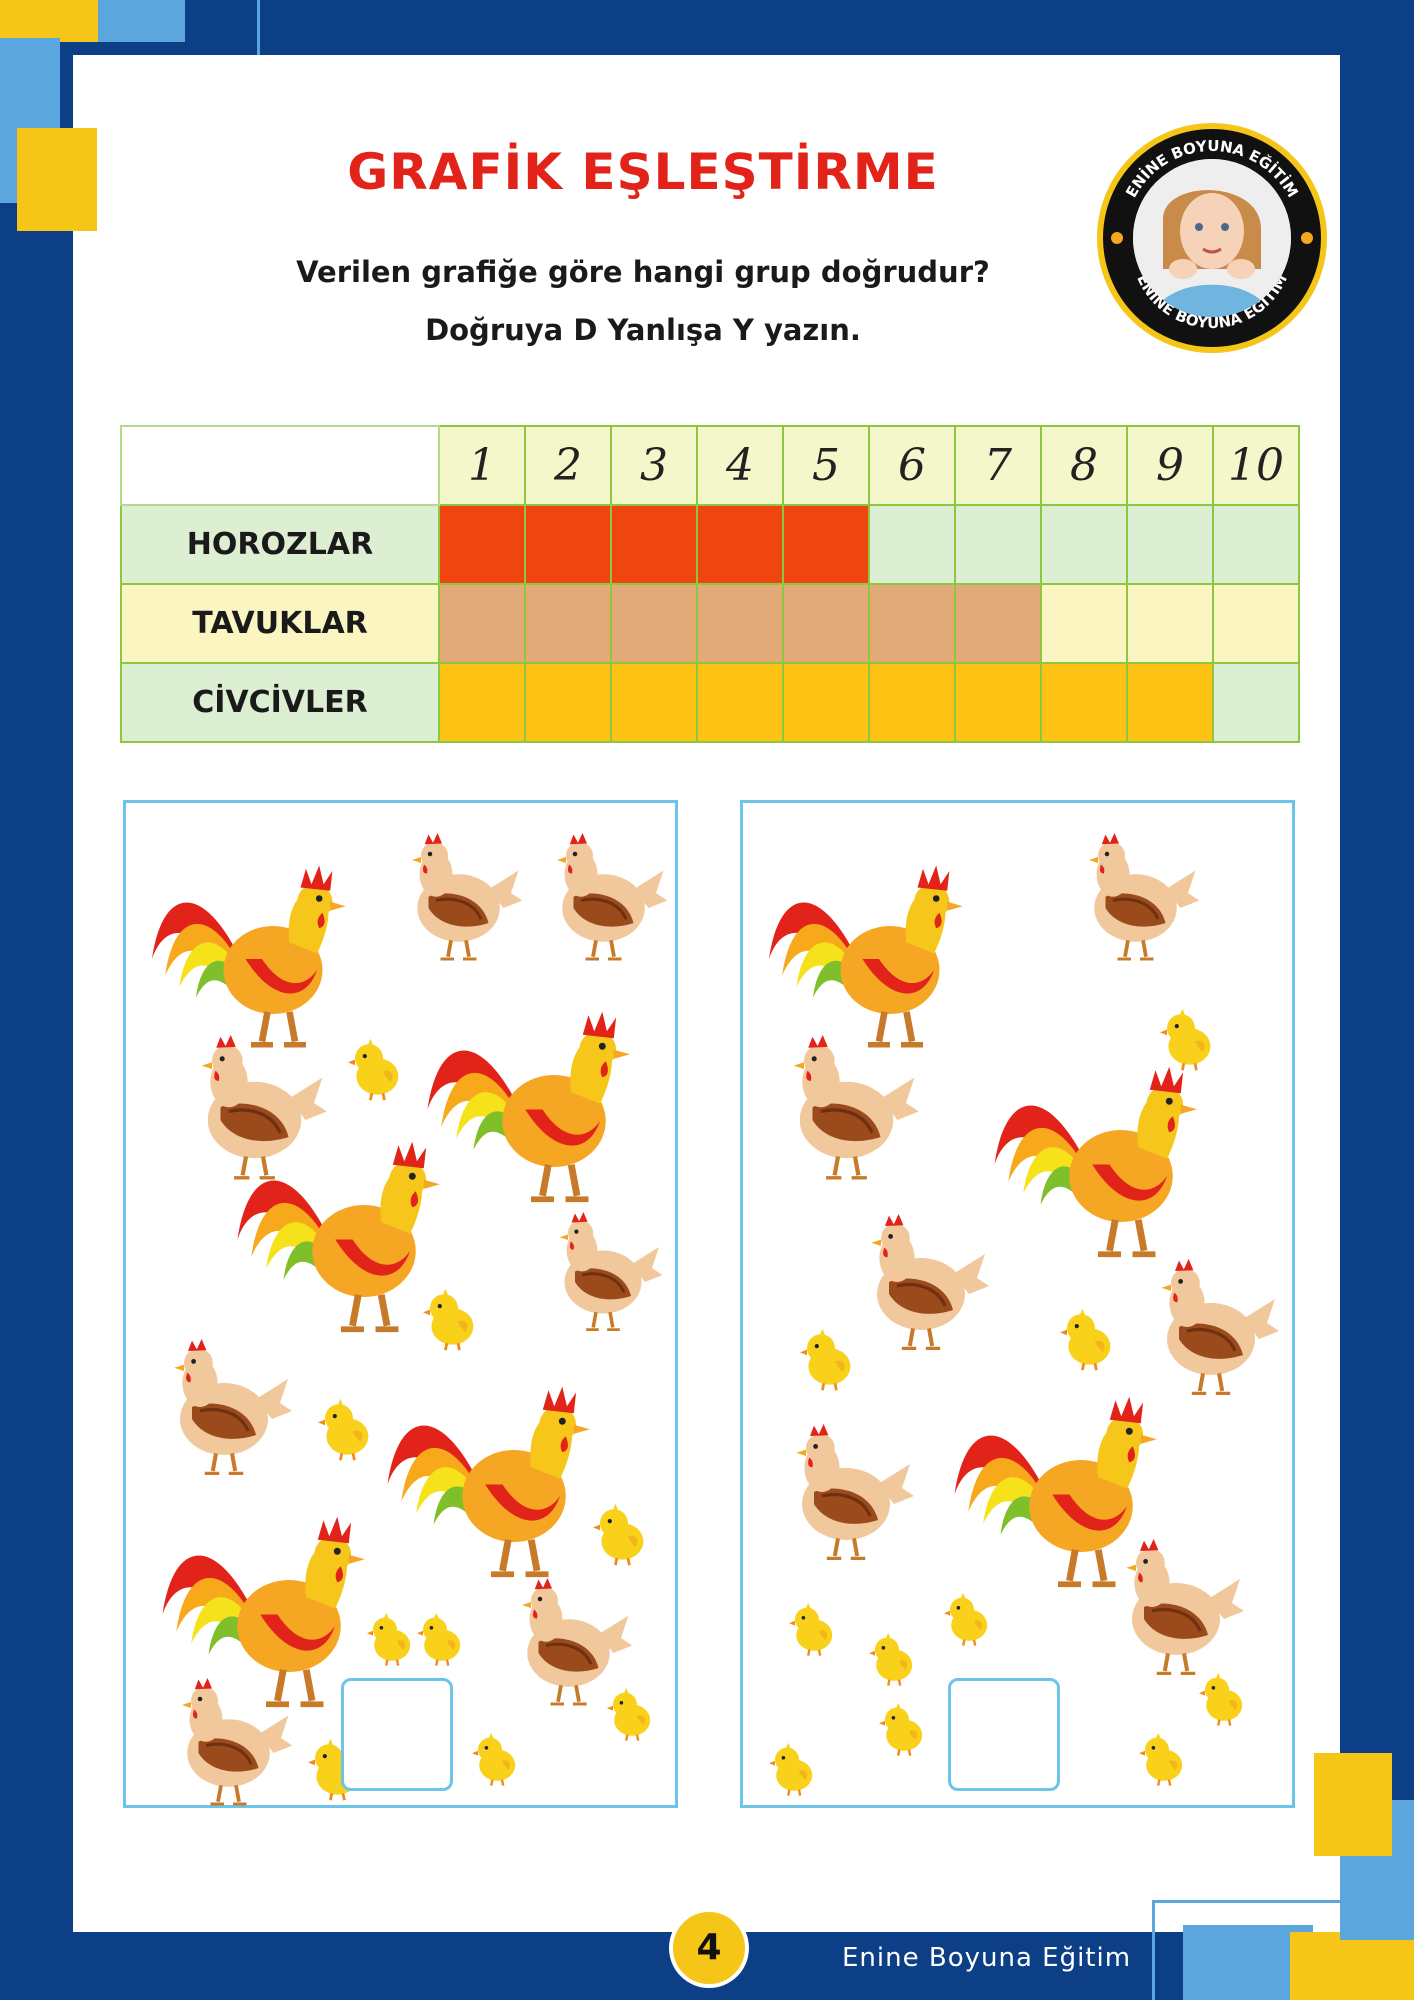 This screenshot has height=2000, width=1414. Describe the element at coordinates (1084, 465) in the screenshot. I see `column-header-8: 8` at that location.